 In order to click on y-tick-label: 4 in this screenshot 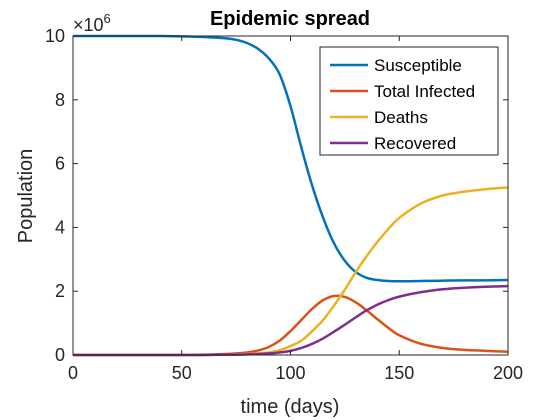, I will do `click(60, 227)`.